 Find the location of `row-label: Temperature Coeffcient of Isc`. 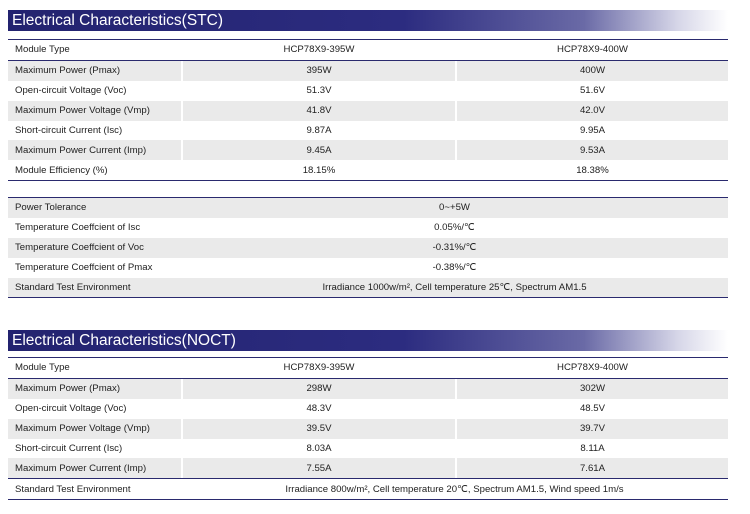

row-label: Temperature Coeffcient of Isc is located at coordinates (78, 228).